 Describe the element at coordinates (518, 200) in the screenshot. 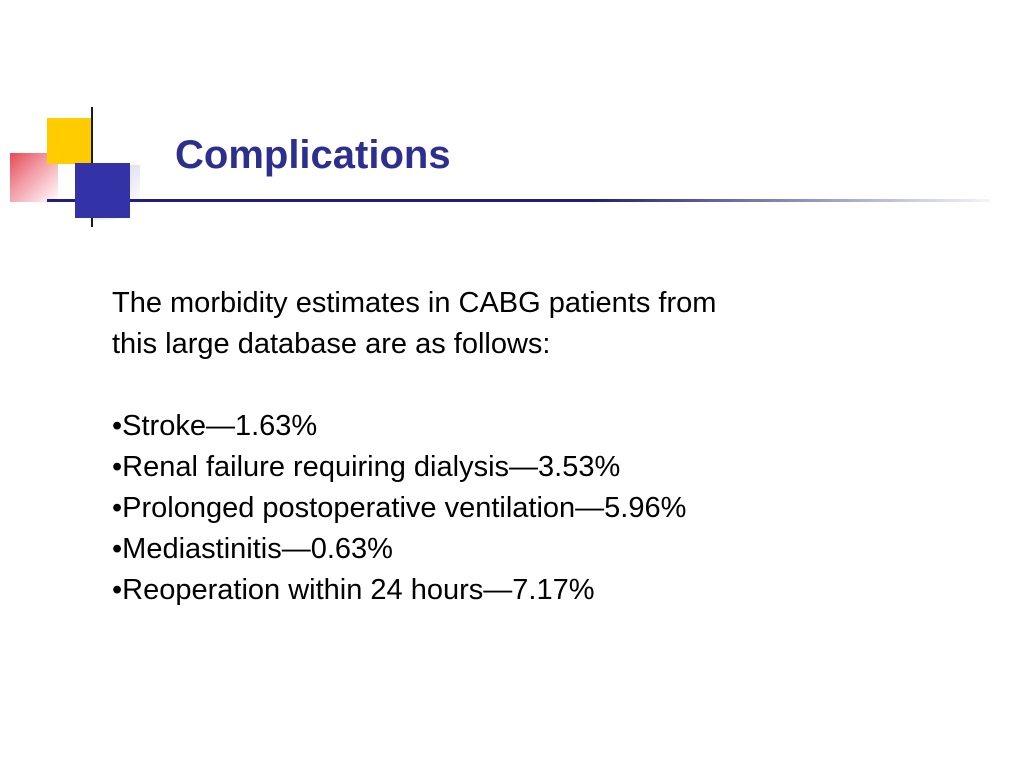

I see `title-underline-rule` at that location.